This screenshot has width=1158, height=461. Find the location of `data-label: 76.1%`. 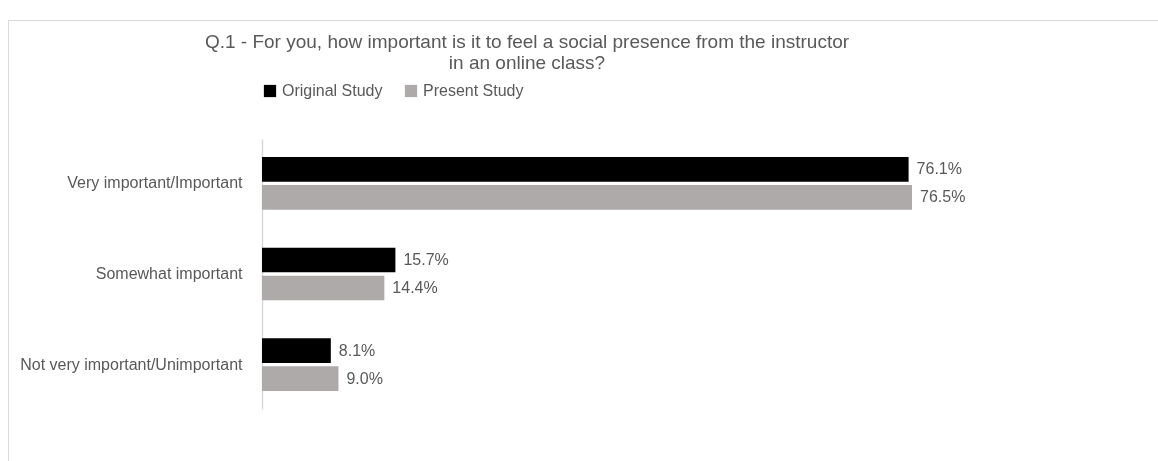

data-label: 76.1% is located at coordinates (939, 169).